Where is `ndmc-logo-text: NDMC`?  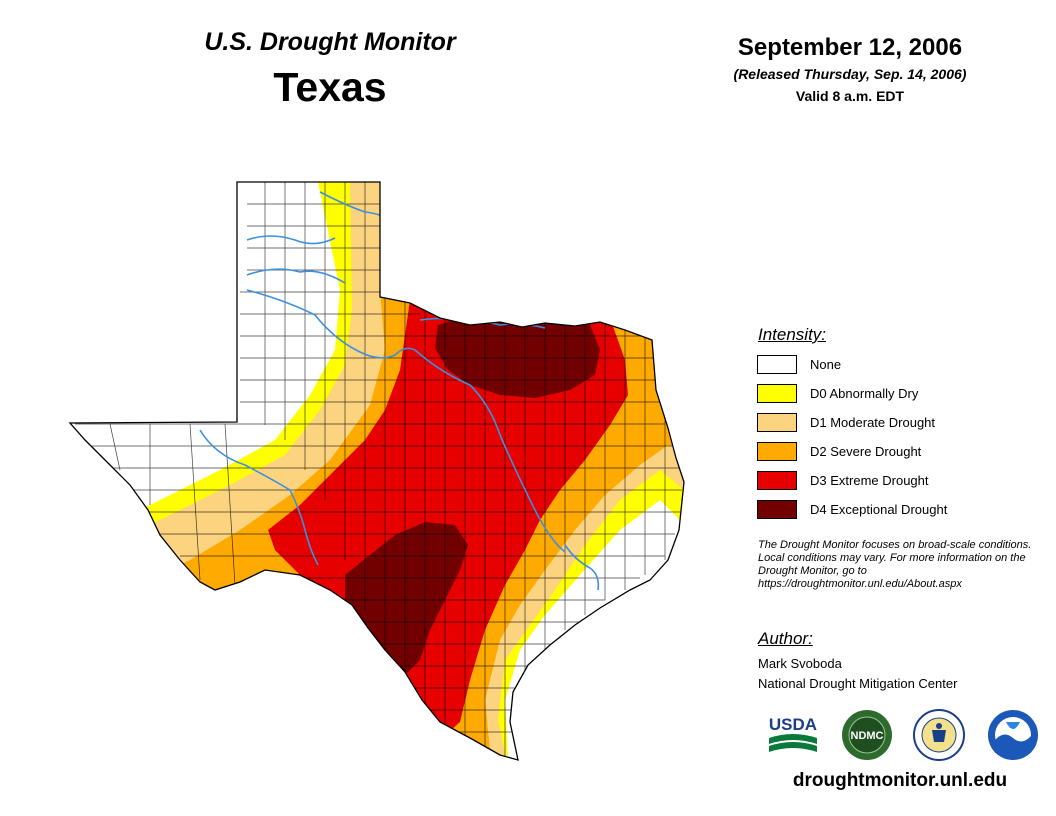
ndmc-logo-text: NDMC is located at coordinates (867, 736).